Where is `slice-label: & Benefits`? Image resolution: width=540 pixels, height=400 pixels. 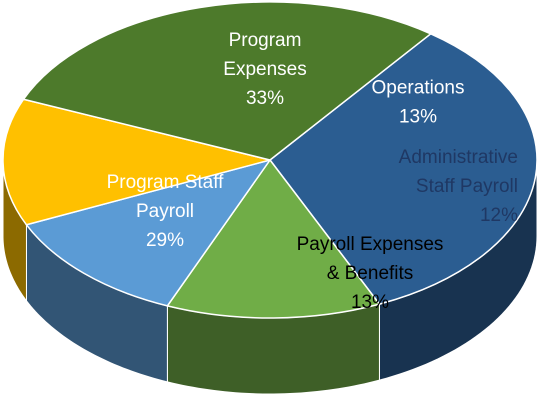
slice-label: & Benefits is located at coordinates (370, 273).